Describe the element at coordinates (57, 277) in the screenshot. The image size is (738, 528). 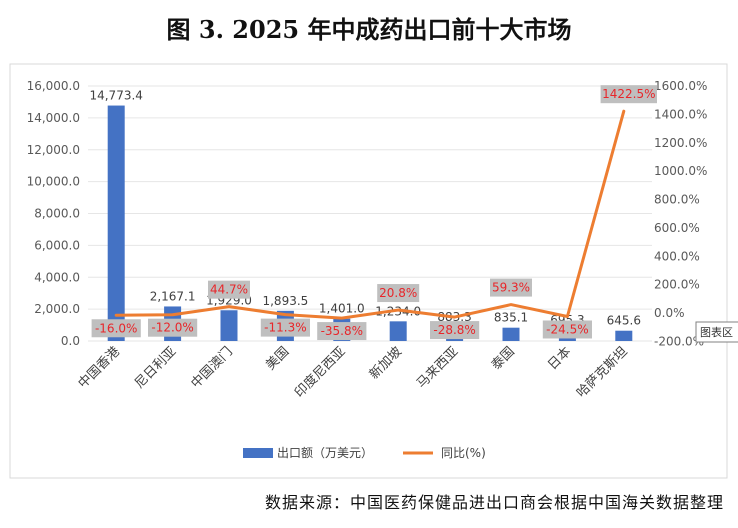
I see `y-left-tick-label: 4,000.0` at that location.